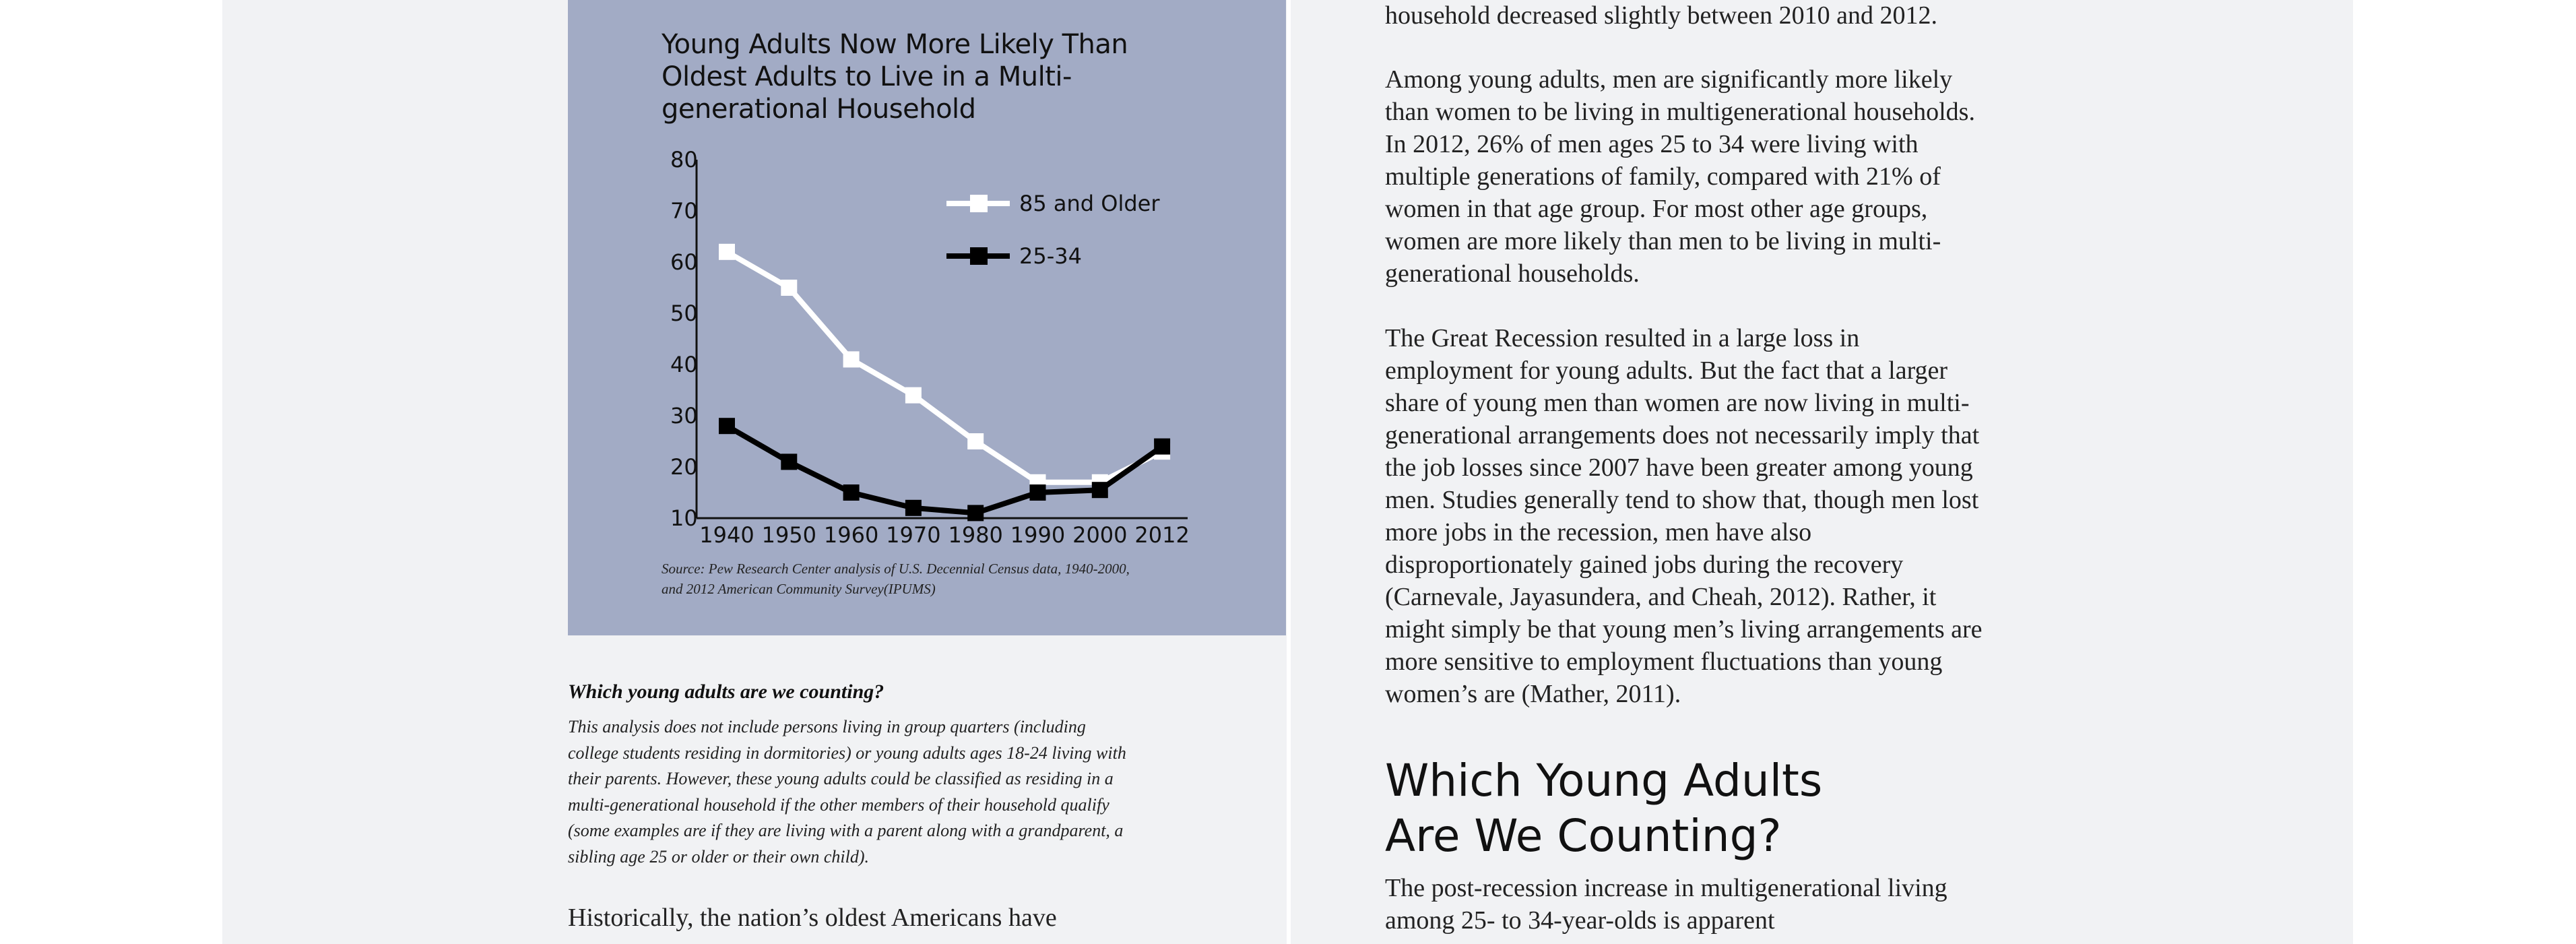  I want to click on x-tick-labels: 1940 1950 1960 1970 1980 1990 2000 2012, so click(945, 535).